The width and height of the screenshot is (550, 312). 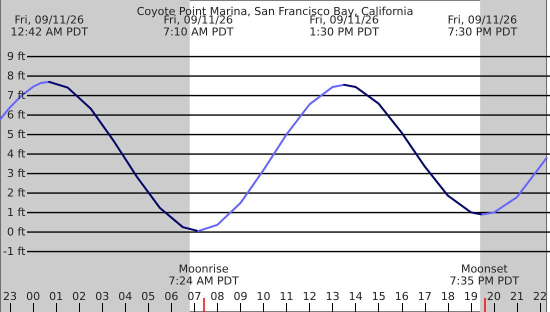 I want to click on x-tick-label: 03, so click(x=102, y=296).